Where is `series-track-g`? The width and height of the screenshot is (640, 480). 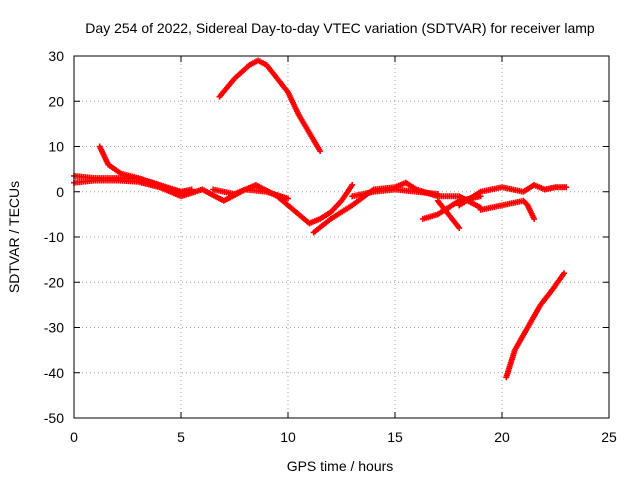 series-track-g is located at coordinates (395, 193).